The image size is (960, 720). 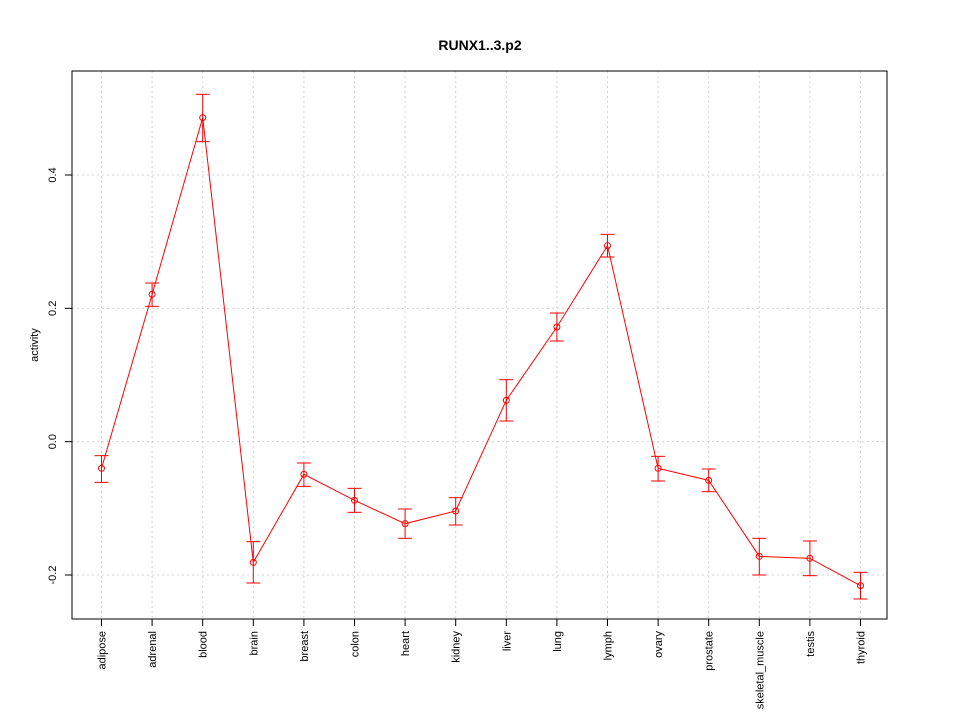 What do you see at coordinates (479, 45) in the screenshot?
I see `chart-title: RUNX1..3.p2` at bounding box center [479, 45].